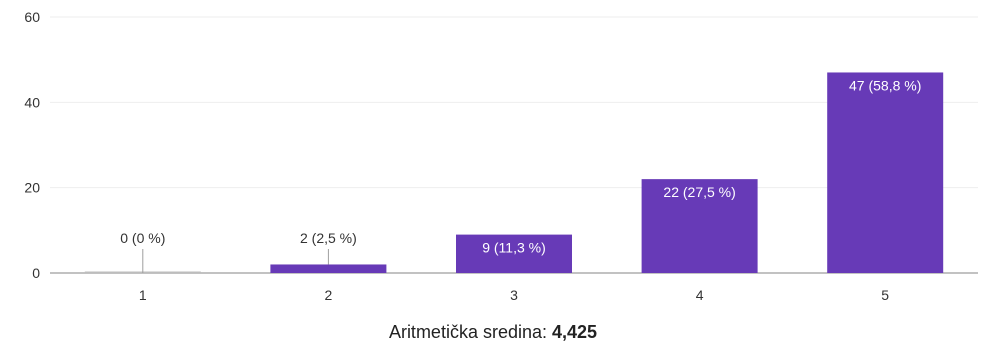 This screenshot has height=350, width=986. I want to click on y-tick-label: 20, so click(32, 188).